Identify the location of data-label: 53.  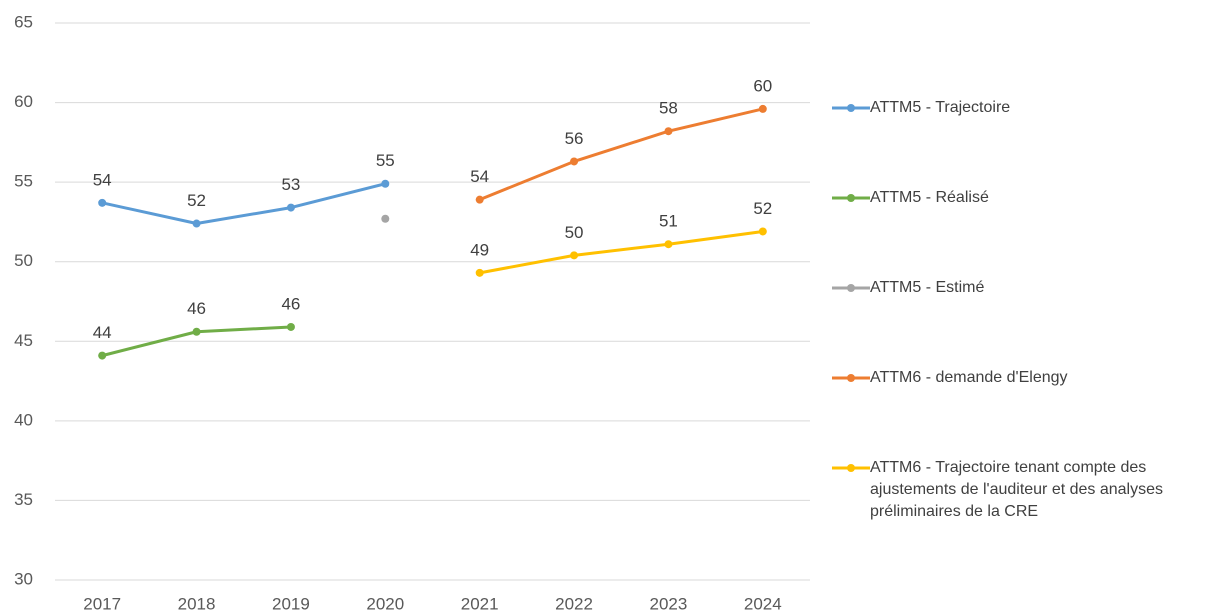
(290, 184).